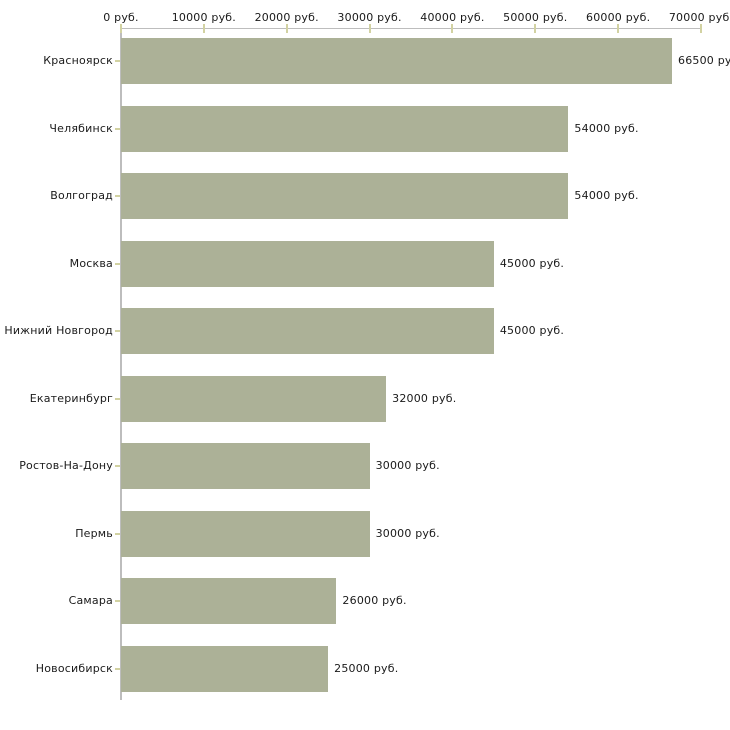  I want to click on bar-value-label: 26000 руб., so click(374, 600).